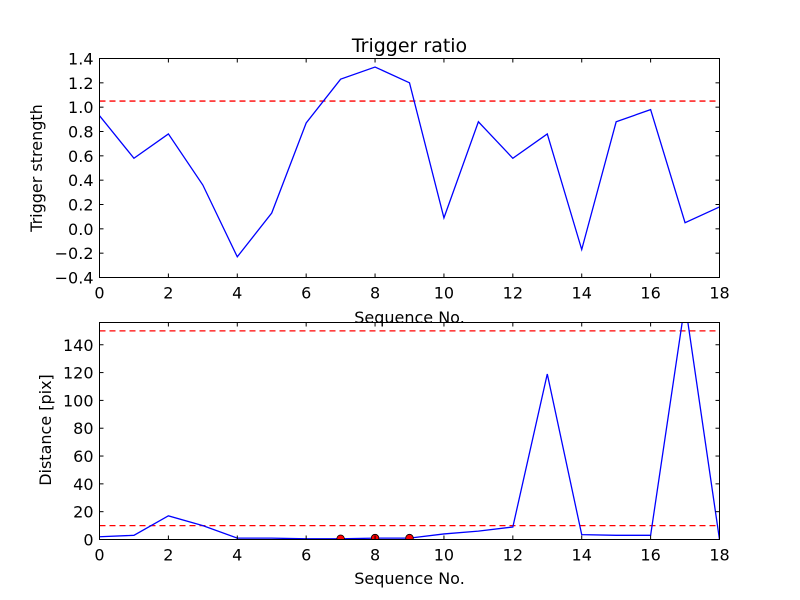 The height and width of the screenshot is (600, 800). I want to click on y-tick-label: 140, so click(78, 345).